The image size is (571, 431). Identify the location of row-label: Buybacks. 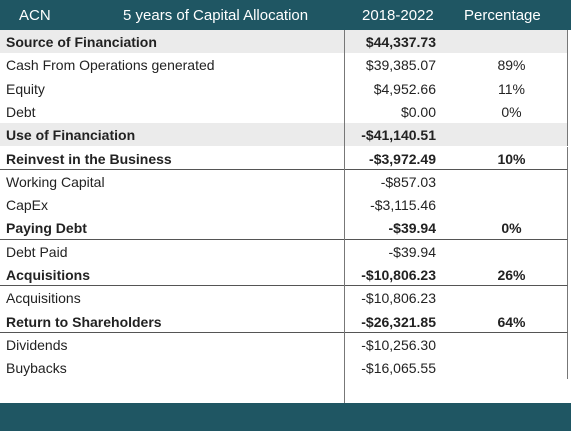
(36, 368).